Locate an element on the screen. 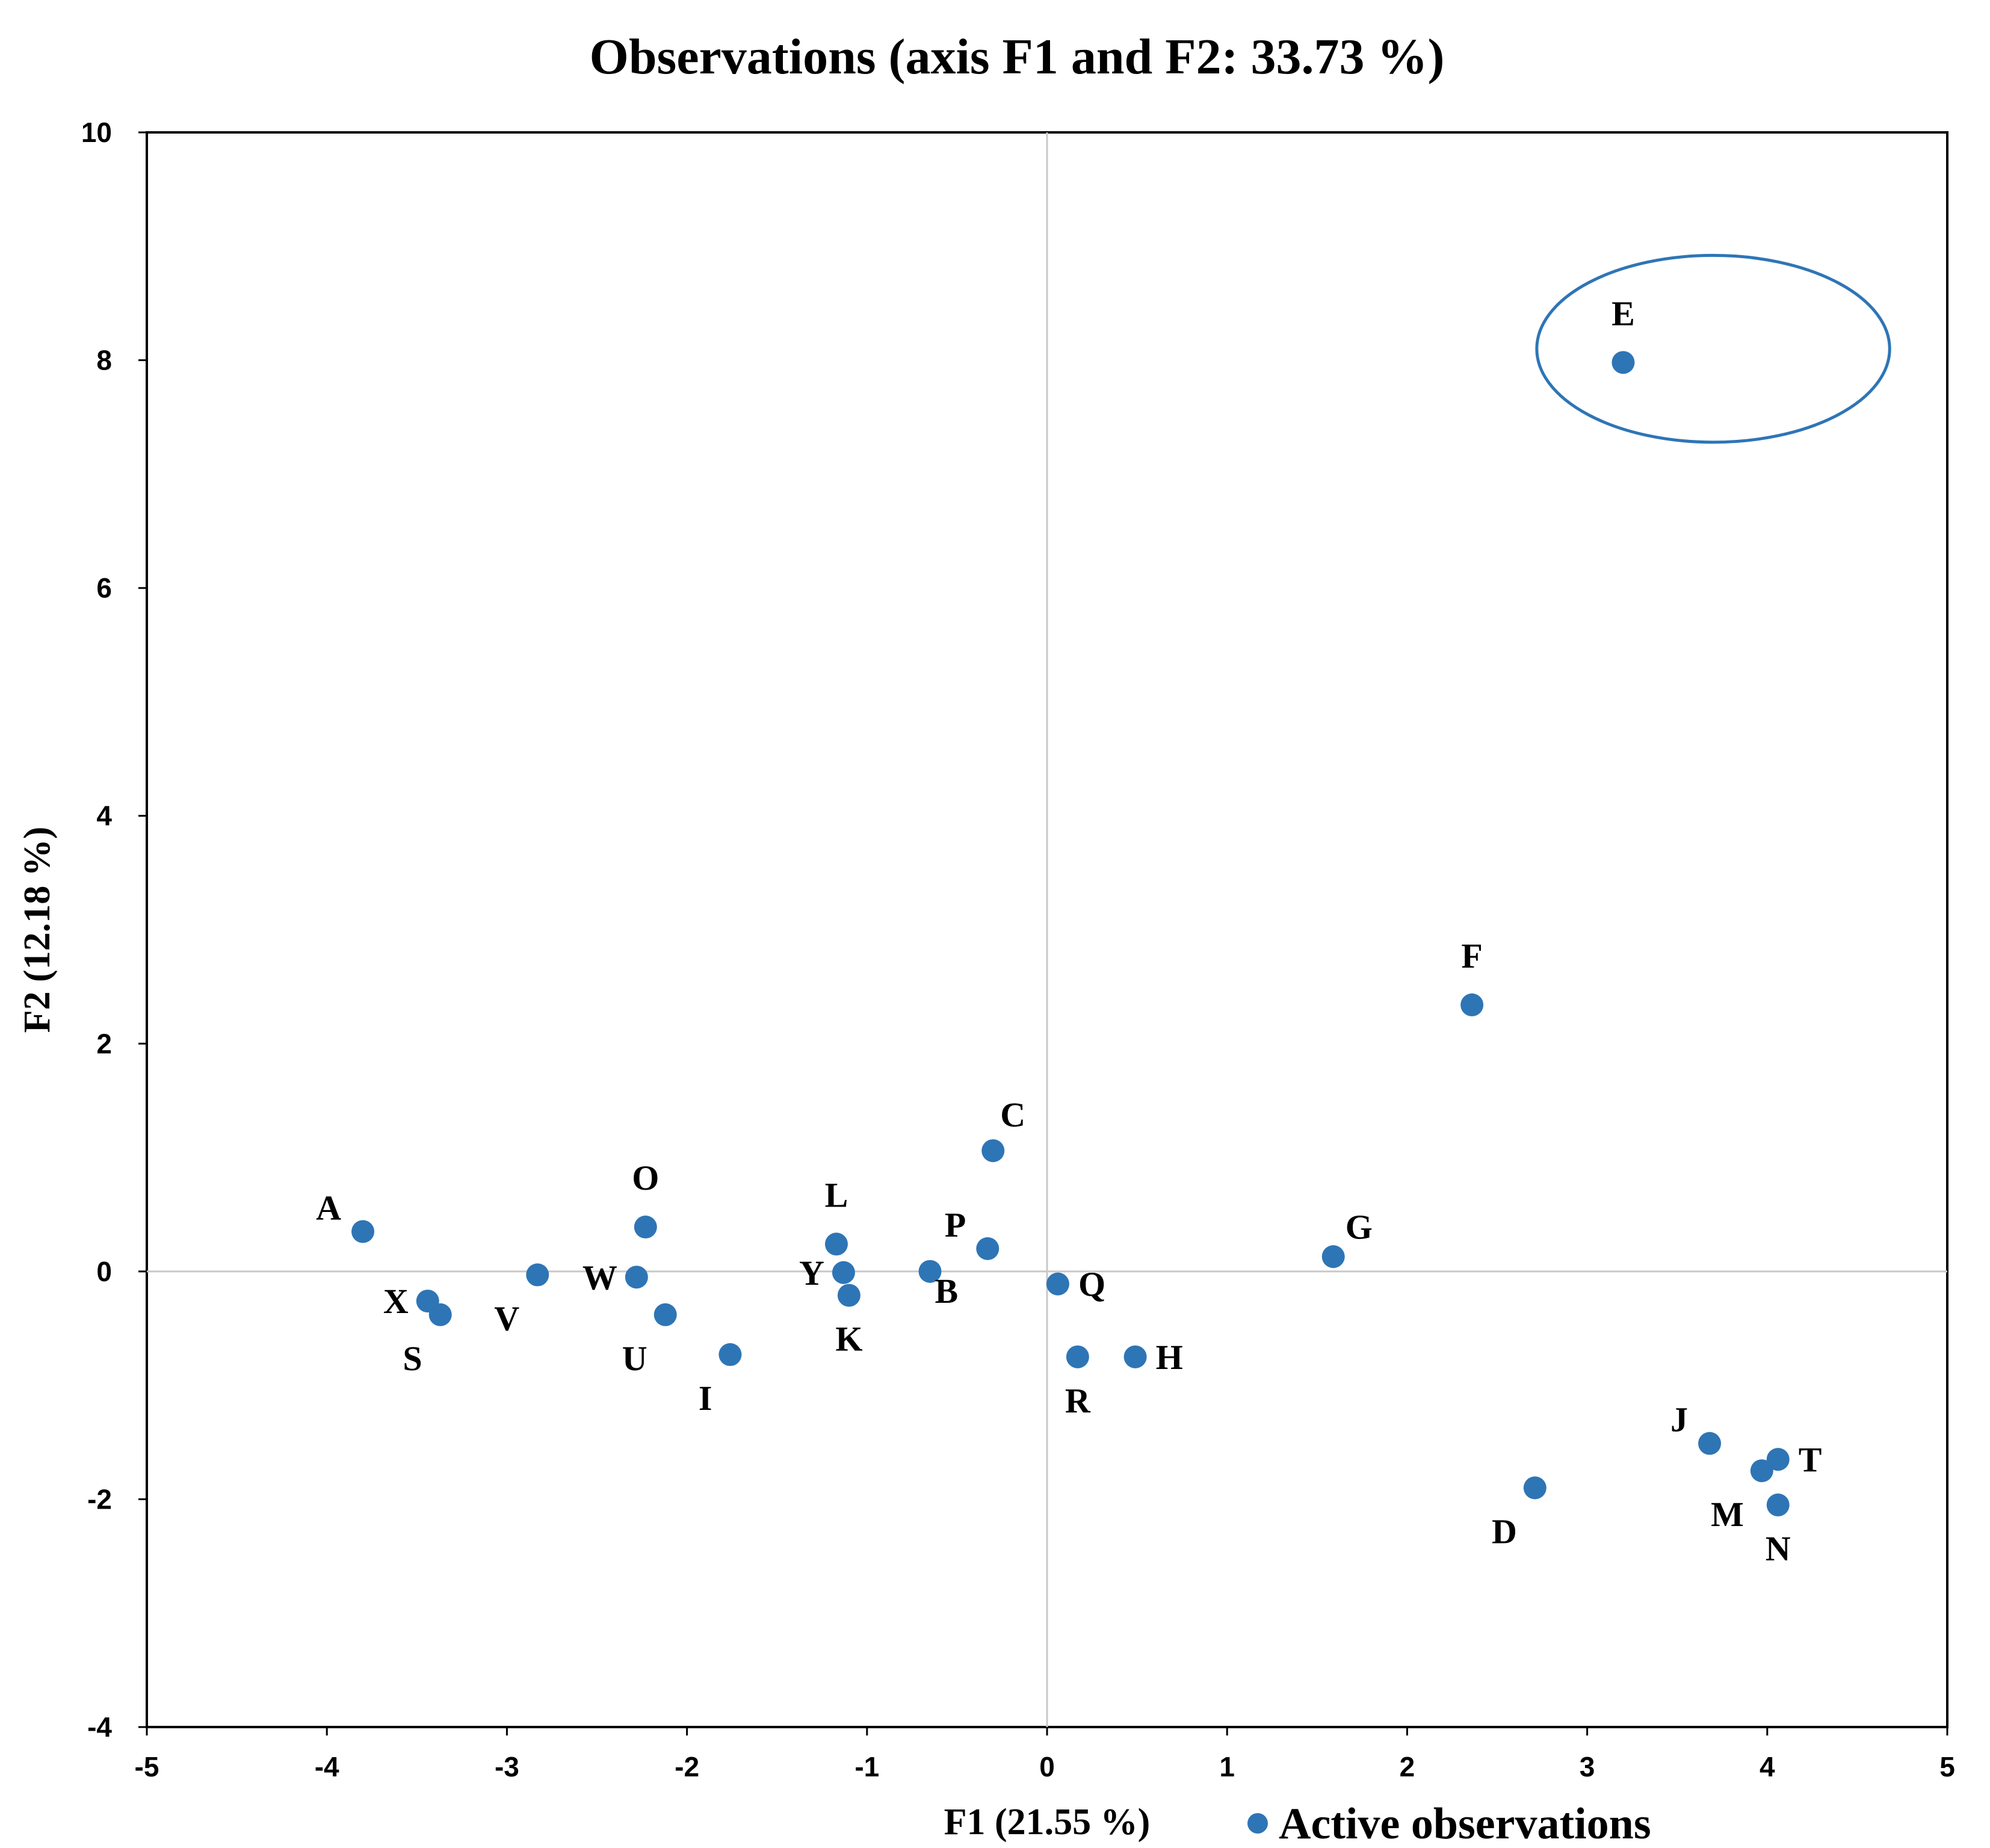 The width and height of the screenshot is (1990, 1848). point-label-k: K is located at coordinates (848, 1340).